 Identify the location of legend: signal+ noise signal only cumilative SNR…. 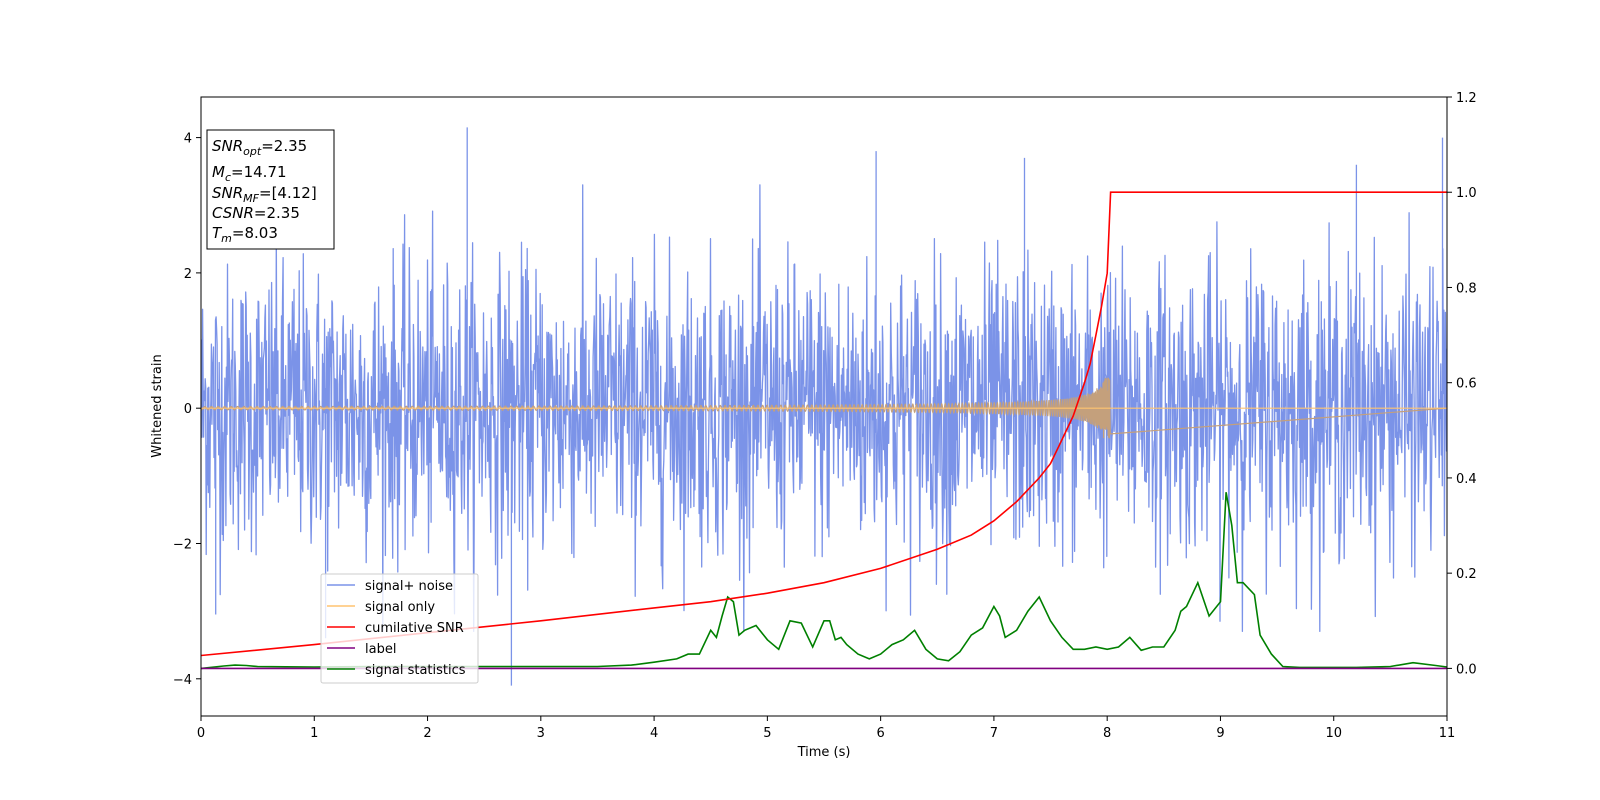
(399, 628).